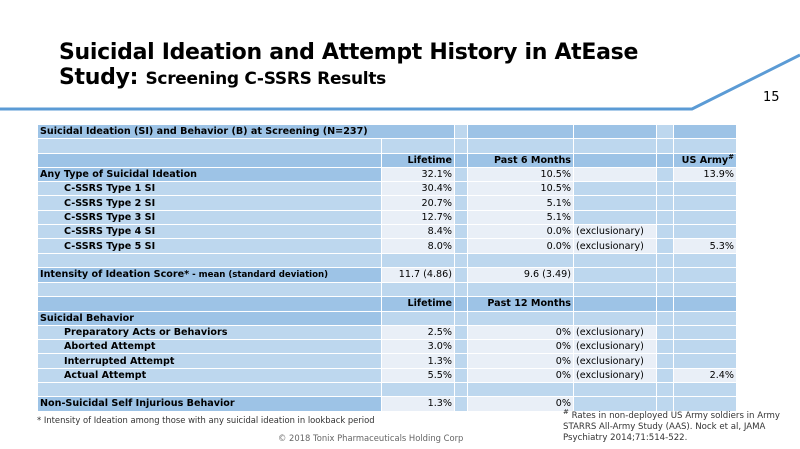 This screenshot has height=449, width=800. Describe the element at coordinates (209, 332) in the screenshot. I see `row-label: Preparatory Acts or Behaviors` at that location.